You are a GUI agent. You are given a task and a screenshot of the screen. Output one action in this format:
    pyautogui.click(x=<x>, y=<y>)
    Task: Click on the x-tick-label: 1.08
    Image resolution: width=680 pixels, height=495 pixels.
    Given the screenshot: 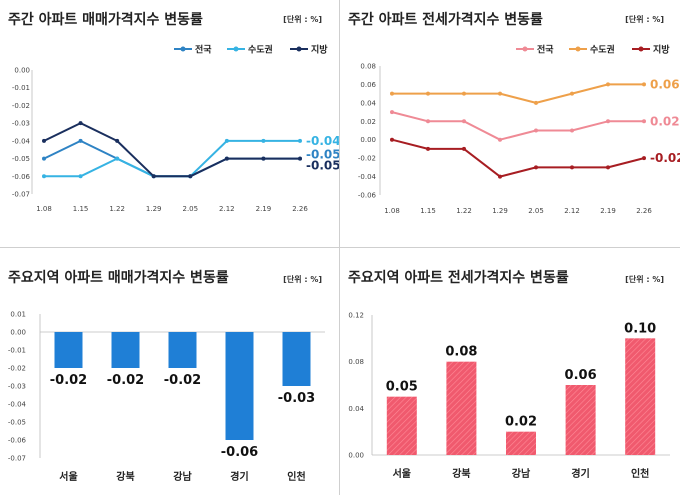 What is the action you would take?
    pyautogui.click(x=44, y=209)
    